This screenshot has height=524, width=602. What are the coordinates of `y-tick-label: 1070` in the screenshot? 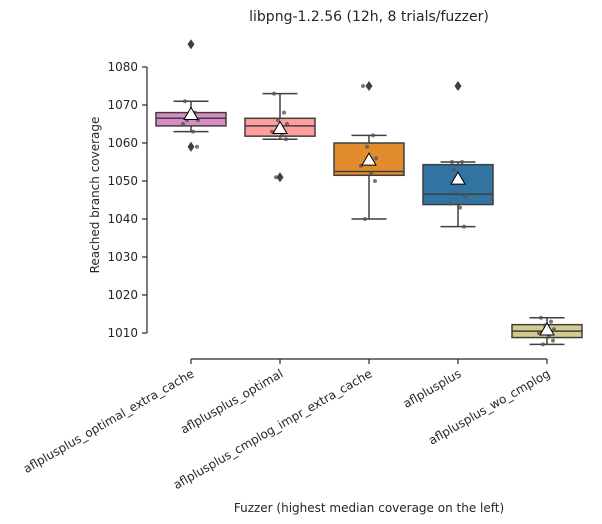 It's located at (122, 105).